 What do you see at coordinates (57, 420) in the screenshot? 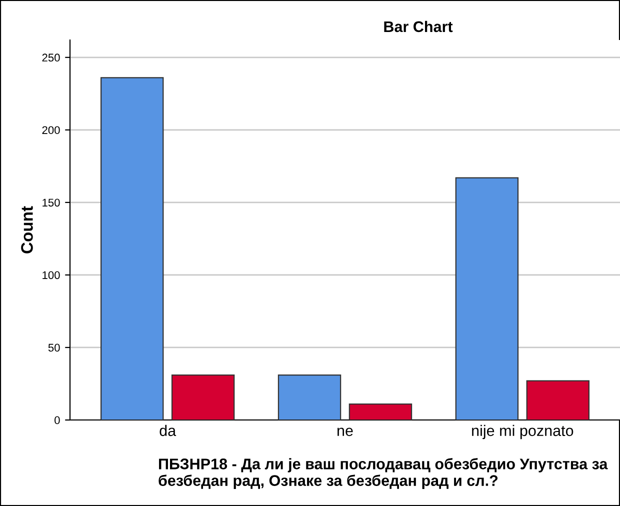
I see `y-tick-label: 0` at bounding box center [57, 420].